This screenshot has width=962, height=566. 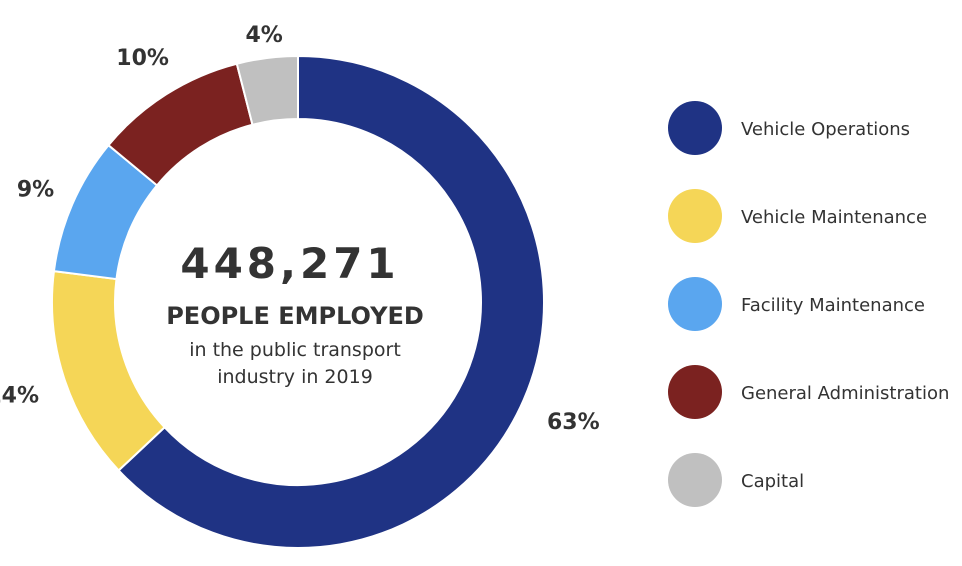 What do you see at coordinates (109, 371) in the screenshot?
I see `slice-vehicle-maintenance` at bounding box center [109, 371].